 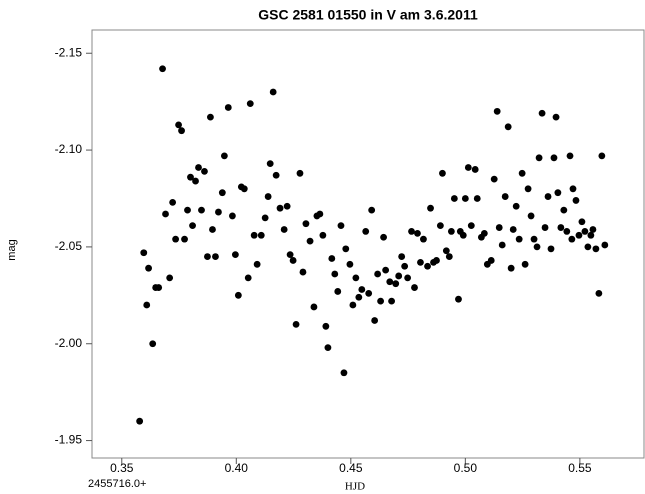 I want to click on y-tick-label: -2.00, so click(x=69, y=343).